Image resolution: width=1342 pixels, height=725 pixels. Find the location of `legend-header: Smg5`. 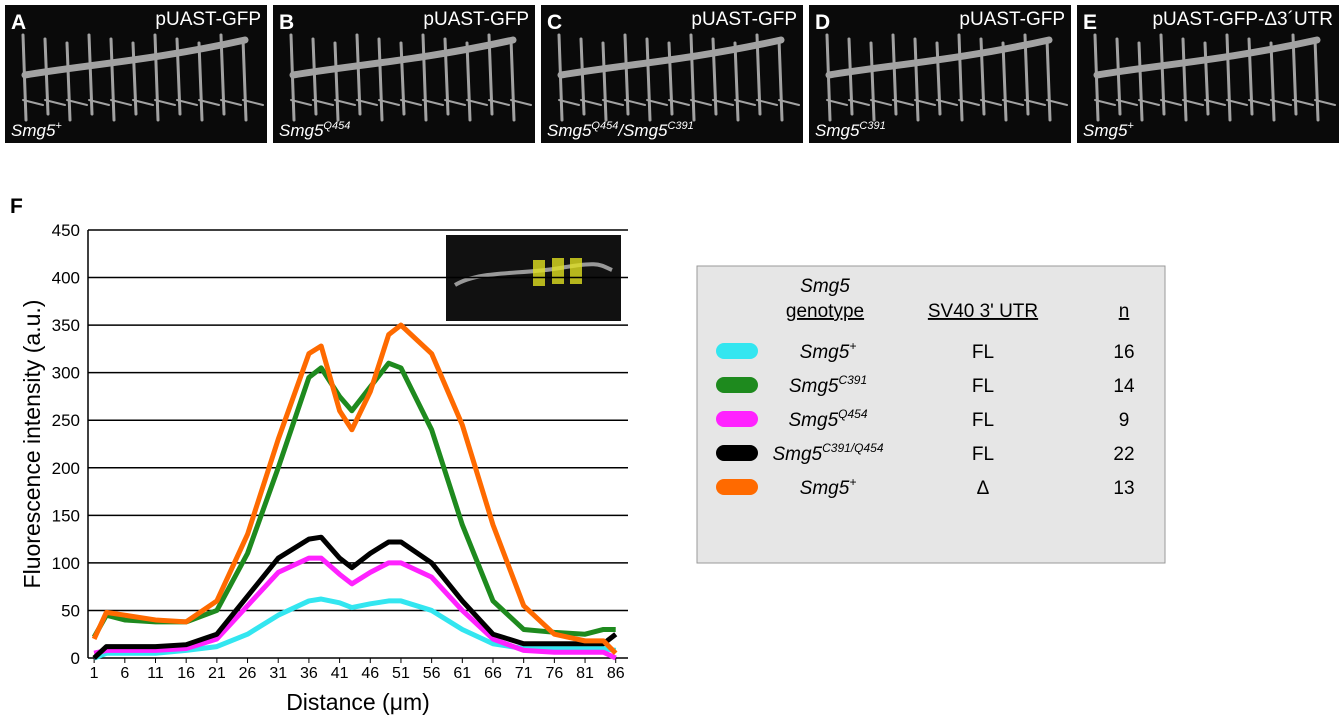

legend-header: Smg5 is located at coordinates (825, 286).